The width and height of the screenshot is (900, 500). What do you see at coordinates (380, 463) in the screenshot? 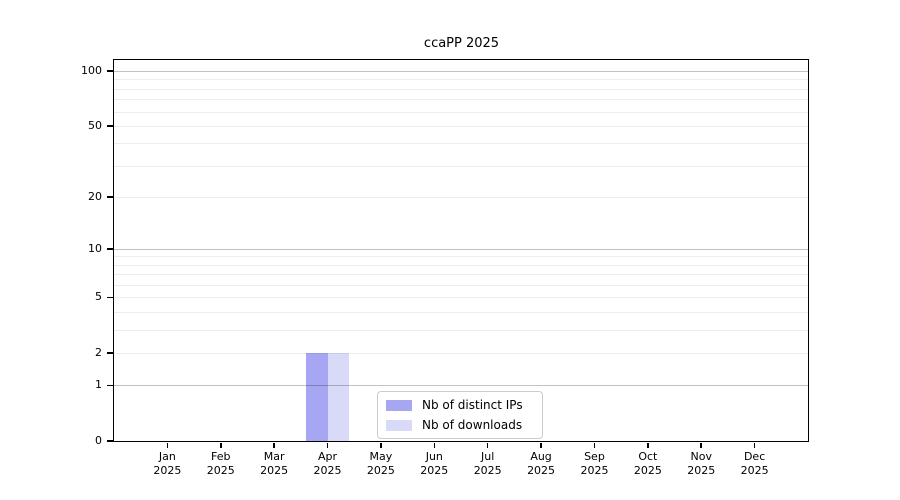
I see `x-tick-label: May 2025` at bounding box center [380, 463].